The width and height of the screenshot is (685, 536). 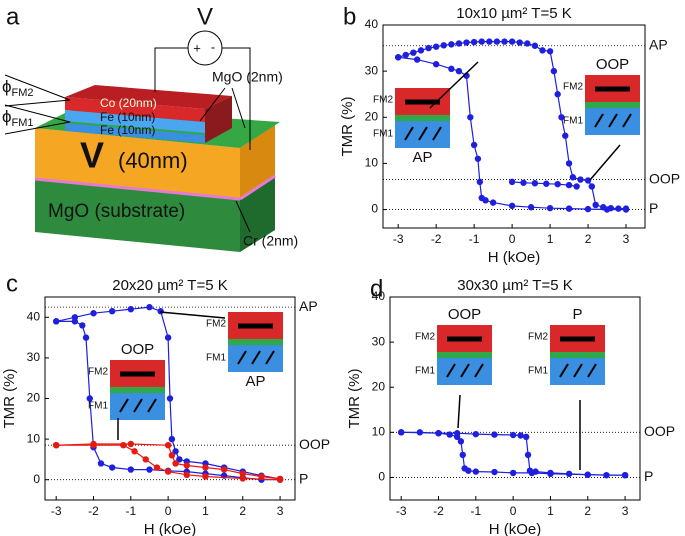 What do you see at coordinates (512, 239) in the screenshot?
I see `x-tick-label: 0` at bounding box center [512, 239].